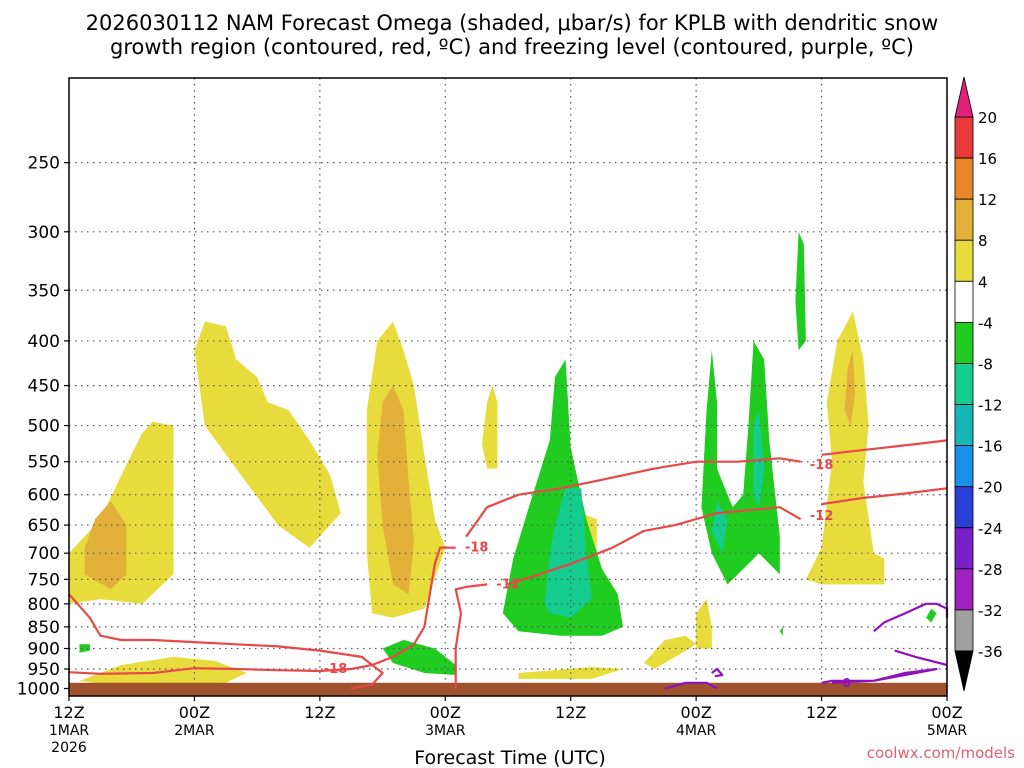 The image size is (1024, 768). Describe the element at coordinates (44, 342) in the screenshot. I see `y-tick-label: 400` at that location.